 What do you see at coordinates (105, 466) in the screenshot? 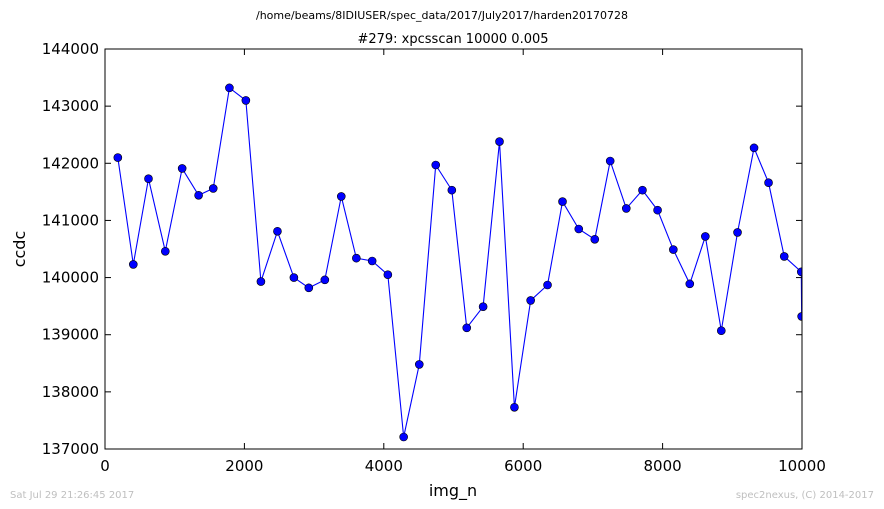
I see `x-tick-label: 0` at bounding box center [105, 466].